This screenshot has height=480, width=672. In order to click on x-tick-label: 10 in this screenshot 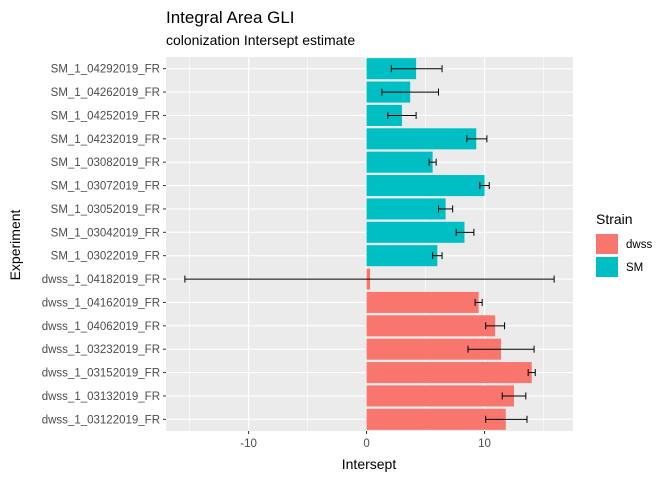, I will do `click(484, 444)`.